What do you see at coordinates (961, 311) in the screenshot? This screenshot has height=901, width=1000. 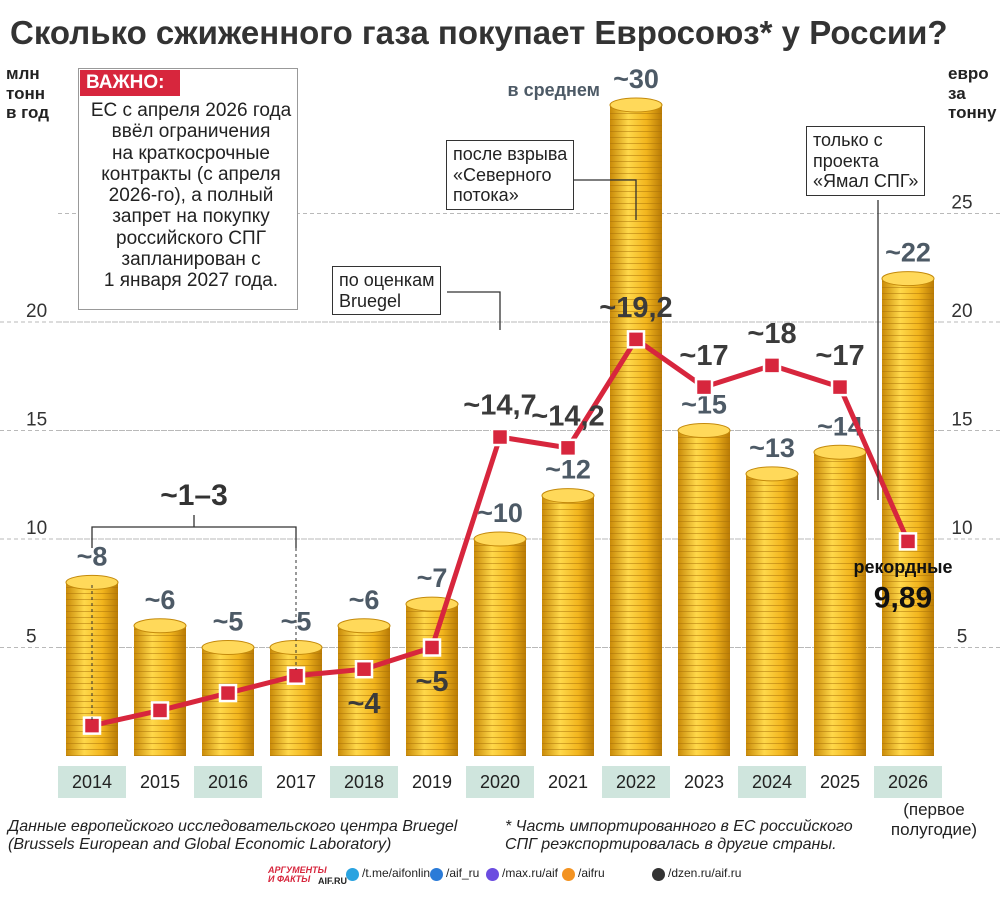 I see `y2-tick-label: 20` at bounding box center [961, 311].